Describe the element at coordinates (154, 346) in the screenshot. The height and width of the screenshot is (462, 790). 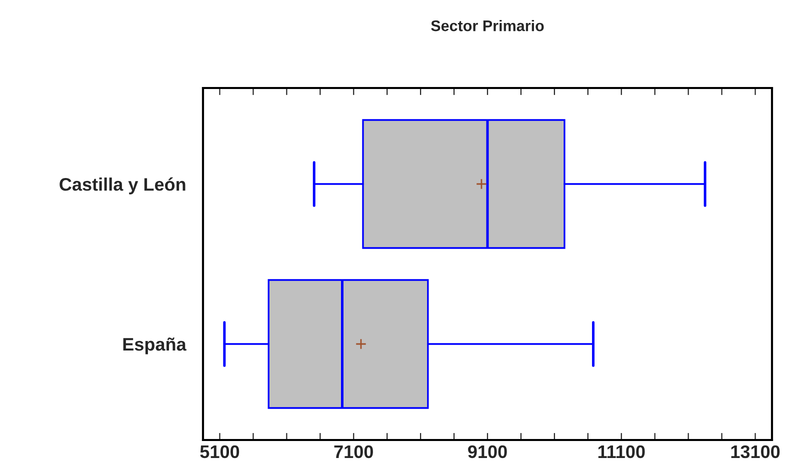
I see `y-tick-label: España` at that location.